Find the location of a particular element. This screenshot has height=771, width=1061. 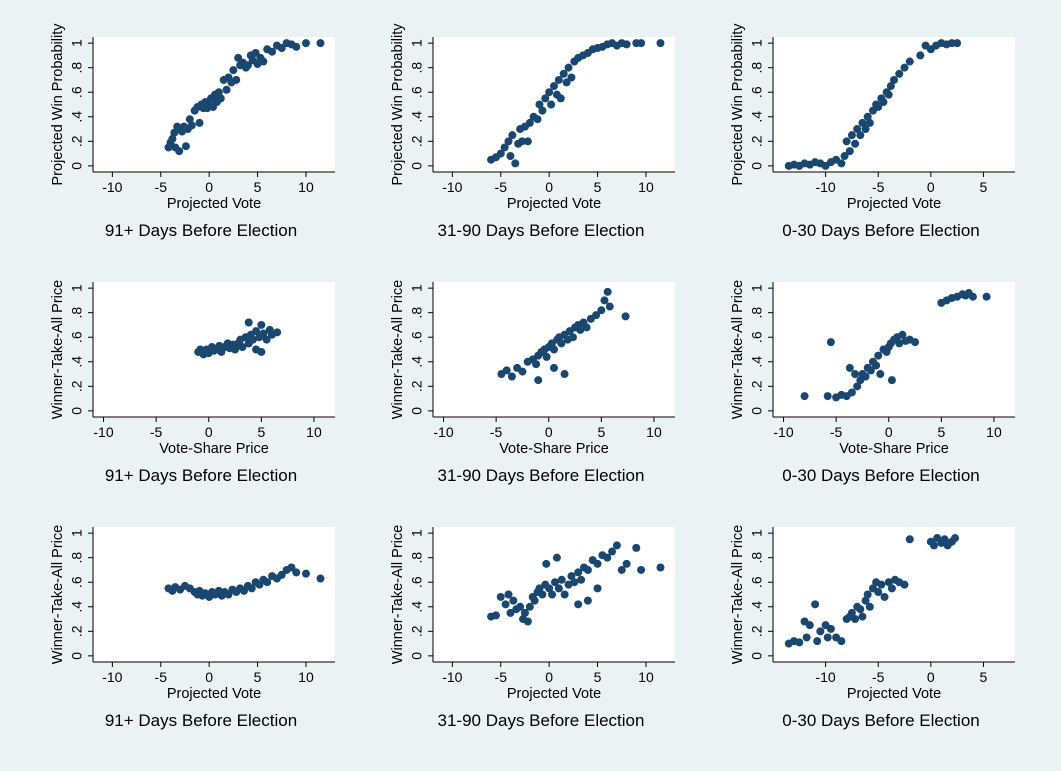

plot-area is located at coordinates (894, 104).